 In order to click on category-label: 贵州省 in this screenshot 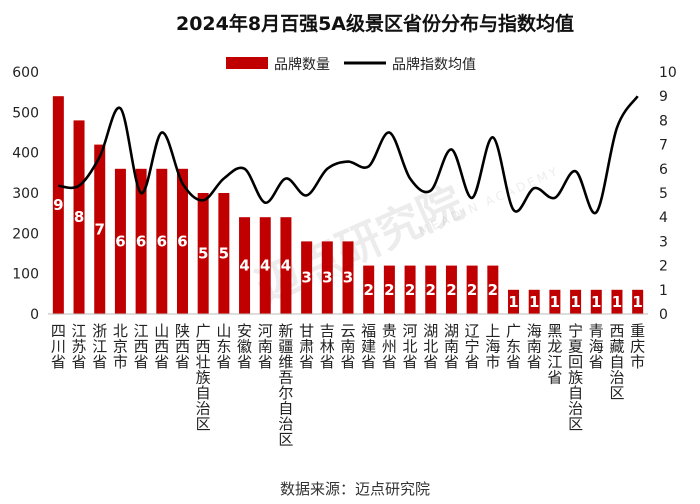, I will do `click(389, 346)`.